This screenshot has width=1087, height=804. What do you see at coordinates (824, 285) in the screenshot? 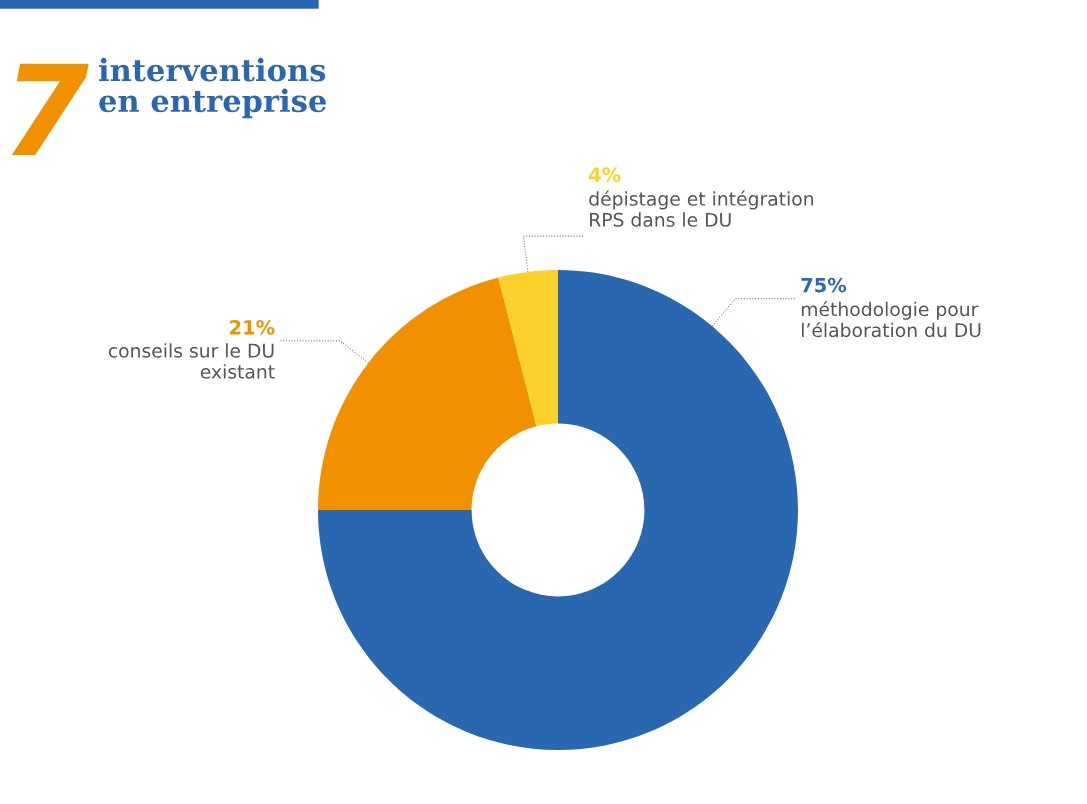
I see `data-label: 75%` at bounding box center [824, 285].